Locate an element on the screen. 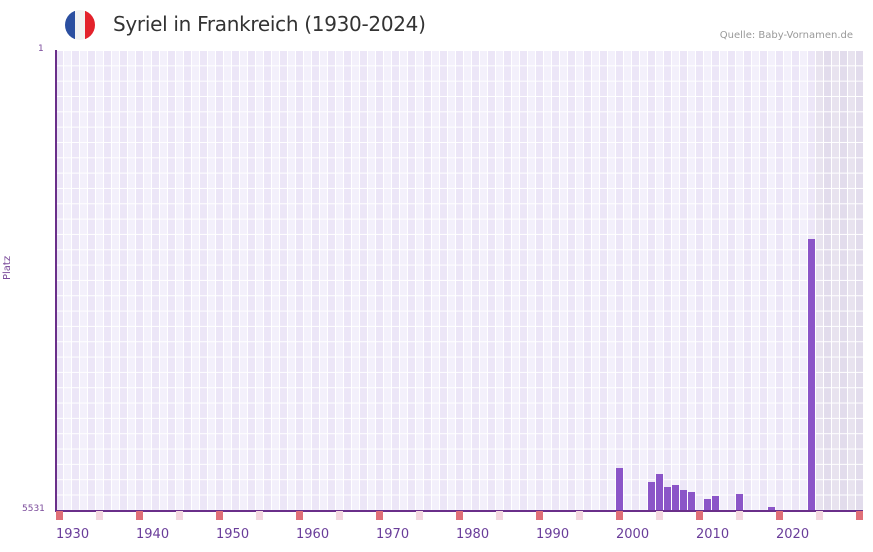 This screenshot has width=873, height=552. bar-2015 is located at coordinates (739, 501).